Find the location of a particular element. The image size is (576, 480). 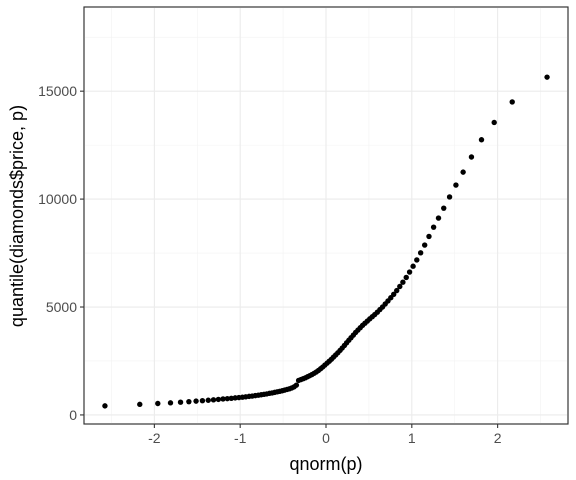

x-tick-label: -1 is located at coordinates (240, 438).